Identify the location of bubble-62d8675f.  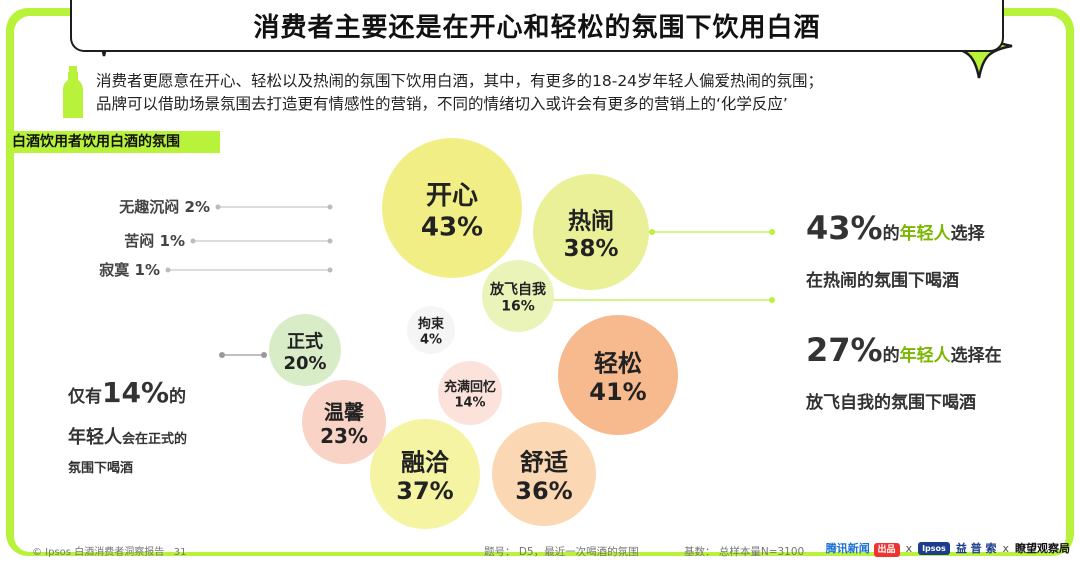
(431, 330).